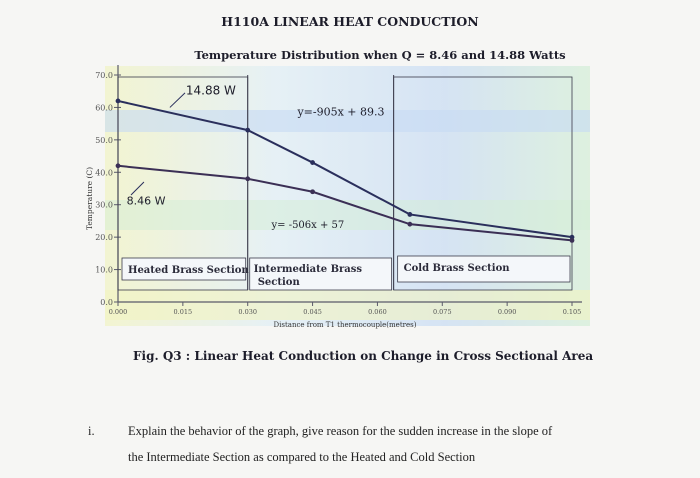 This screenshot has height=478, width=700. I want to click on section-label-box-cold, so click(484, 269).